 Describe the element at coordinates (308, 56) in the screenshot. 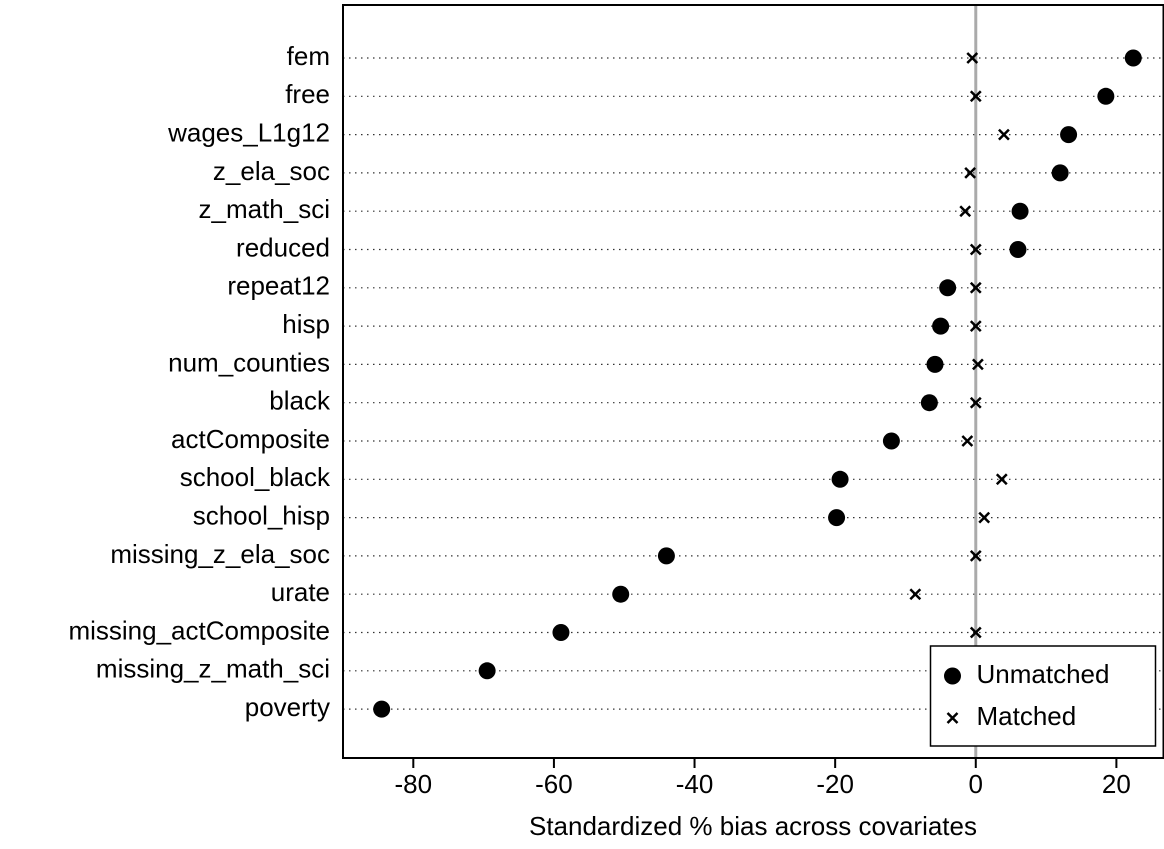

I see `y-tick-label: fem` at that location.